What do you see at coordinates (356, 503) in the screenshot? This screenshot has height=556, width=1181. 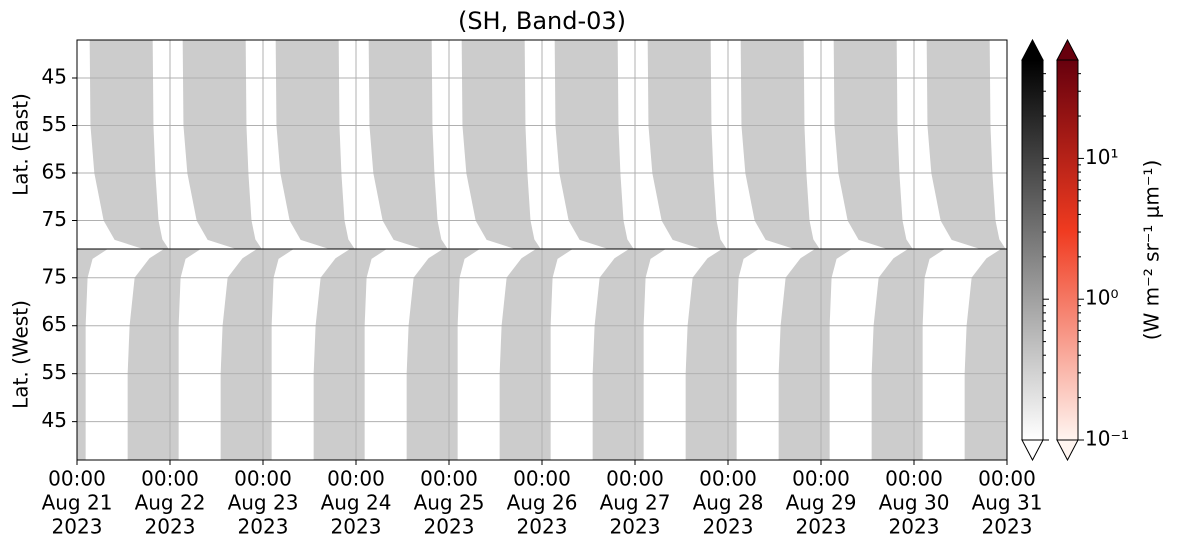 I see `x-tick-label: Aug 24` at bounding box center [356, 503].